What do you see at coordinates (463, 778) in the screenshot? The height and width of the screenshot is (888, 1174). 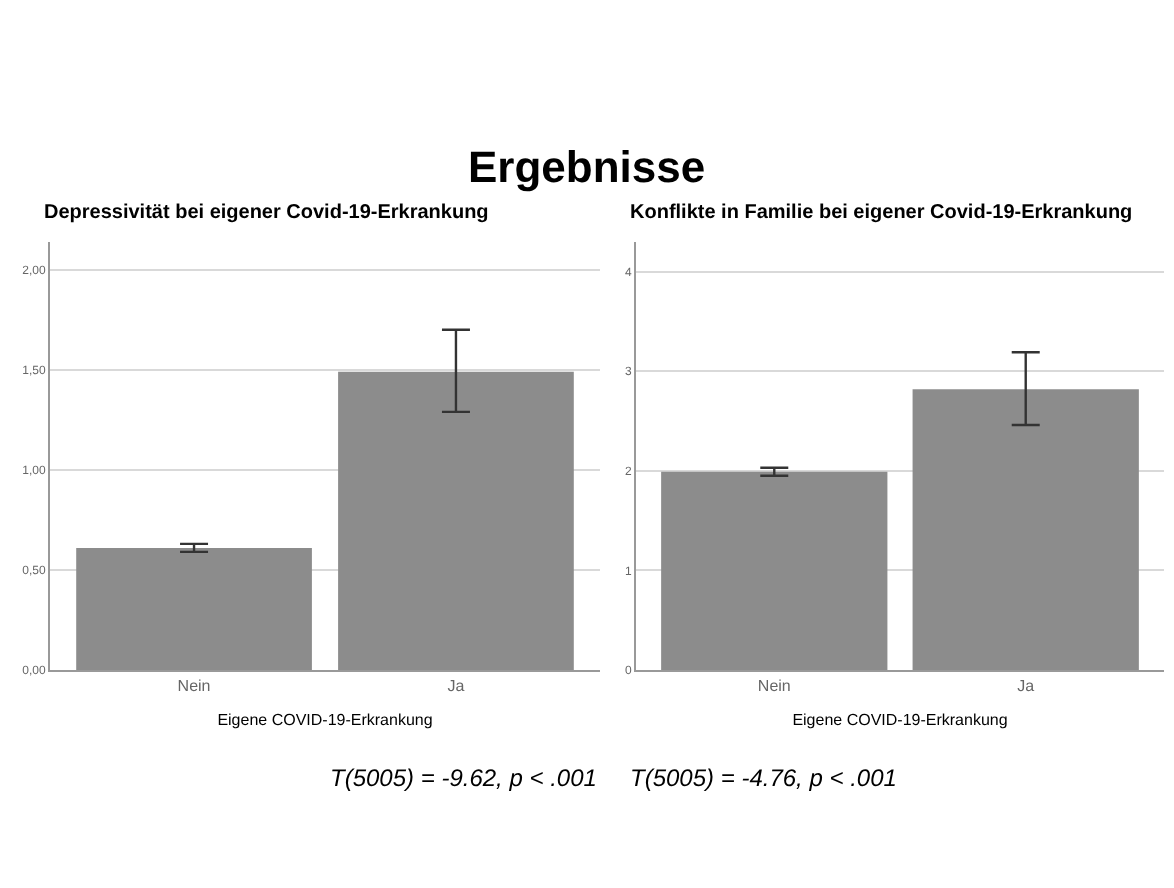 I see `text: T(5005) = -9.62, p < .001` at bounding box center [463, 778].